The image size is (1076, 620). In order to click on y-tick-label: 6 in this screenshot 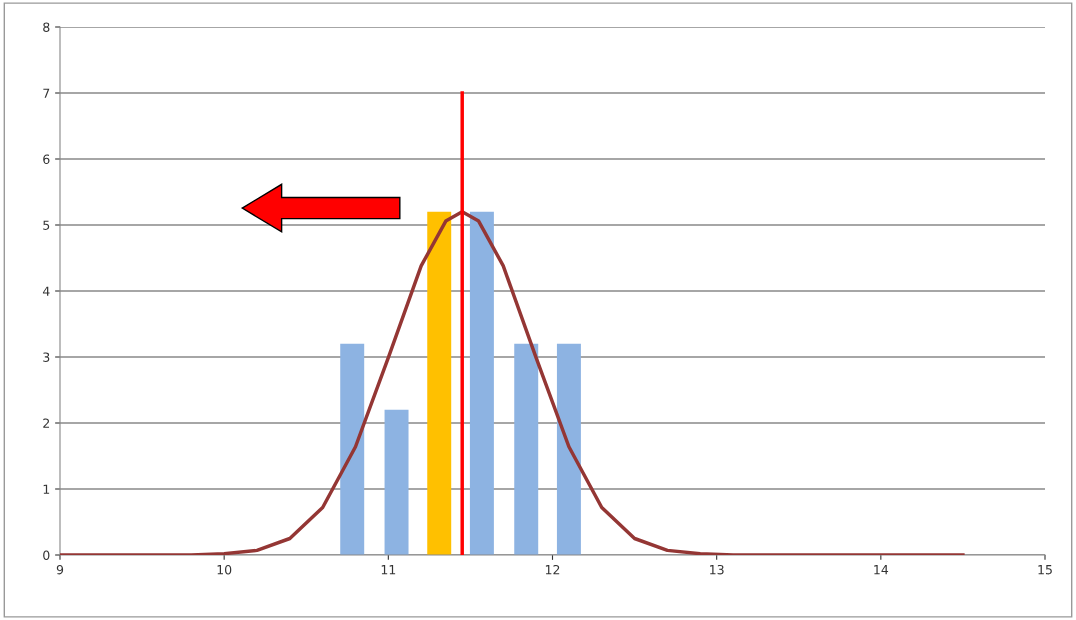, I will do `click(46, 159)`.